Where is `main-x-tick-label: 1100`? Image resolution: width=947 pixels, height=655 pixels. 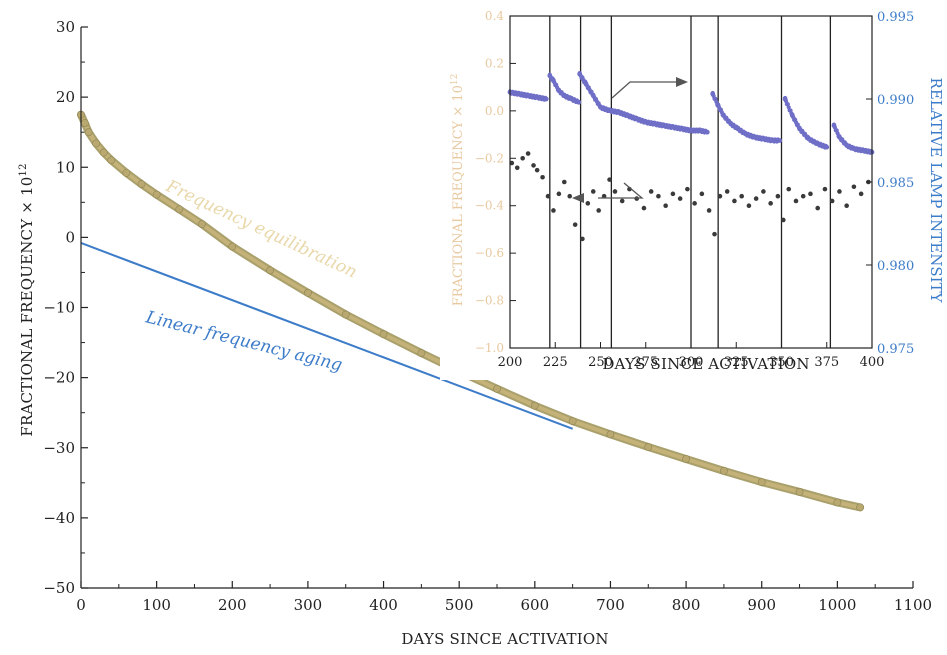 main-x-tick-label: 1100 is located at coordinates (913, 605).